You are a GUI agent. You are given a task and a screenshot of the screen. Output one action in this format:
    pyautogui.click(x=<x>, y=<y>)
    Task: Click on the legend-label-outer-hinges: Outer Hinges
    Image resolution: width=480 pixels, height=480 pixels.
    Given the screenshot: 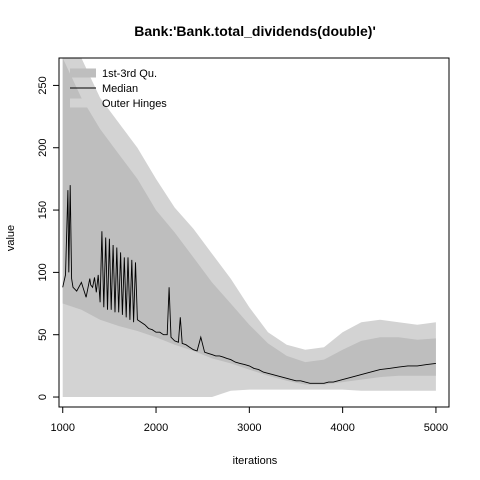 What is the action you would take?
    pyautogui.click(x=134, y=104)
    